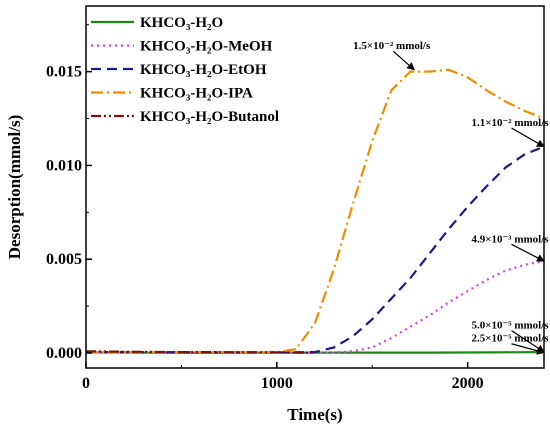  Describe the element at coordinates (64, 165) in the screenshot. I see `y-tick-label: 0.010` at that location.